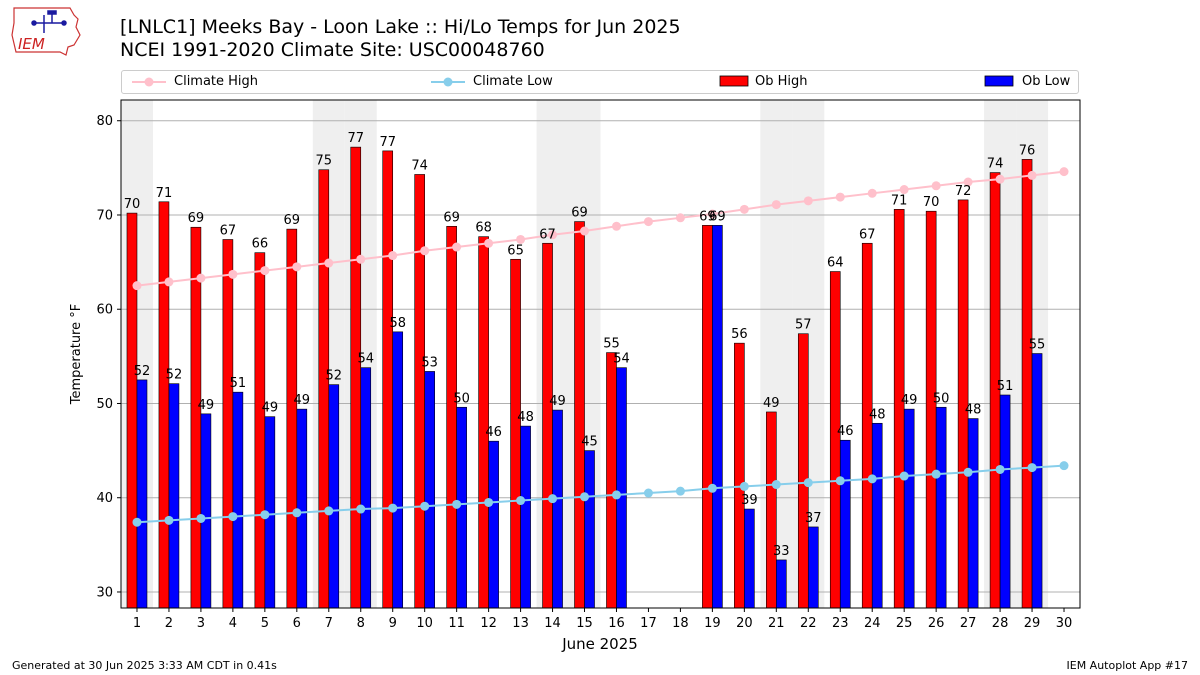 This screenshot has height=675, width=1200. What do you see at coordinates (803, 325) in the screenshot?
I see `ob-high-label: 57` at bounding box center [803, 325].